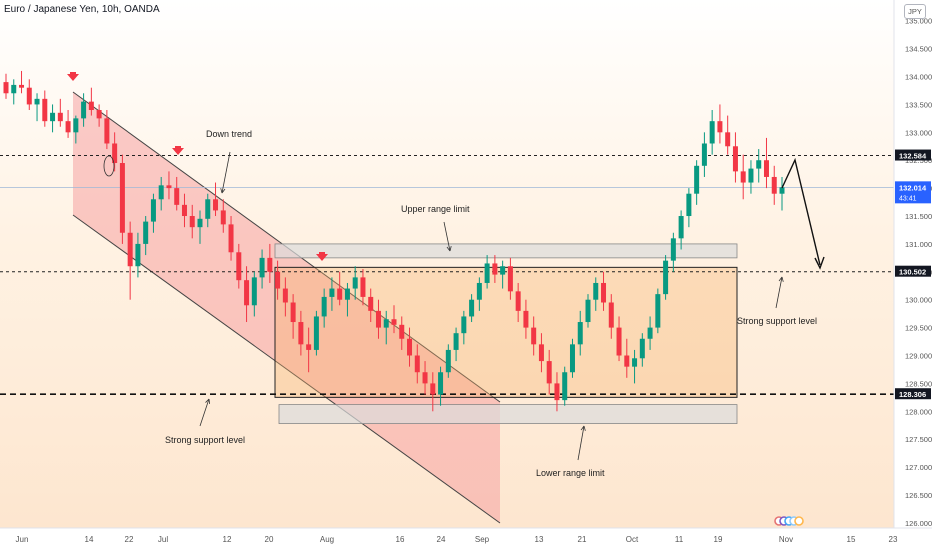  I want to click on event-marker-icon, so click(799, 521).